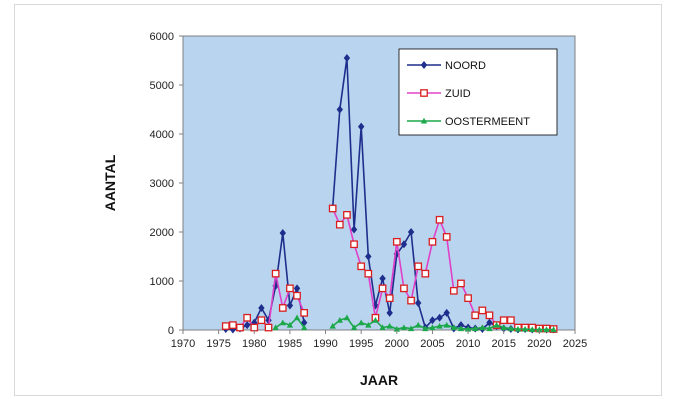 This screenshot has height=399, width=676. I want to click on y-tick-label: 0, so click(171, 331).